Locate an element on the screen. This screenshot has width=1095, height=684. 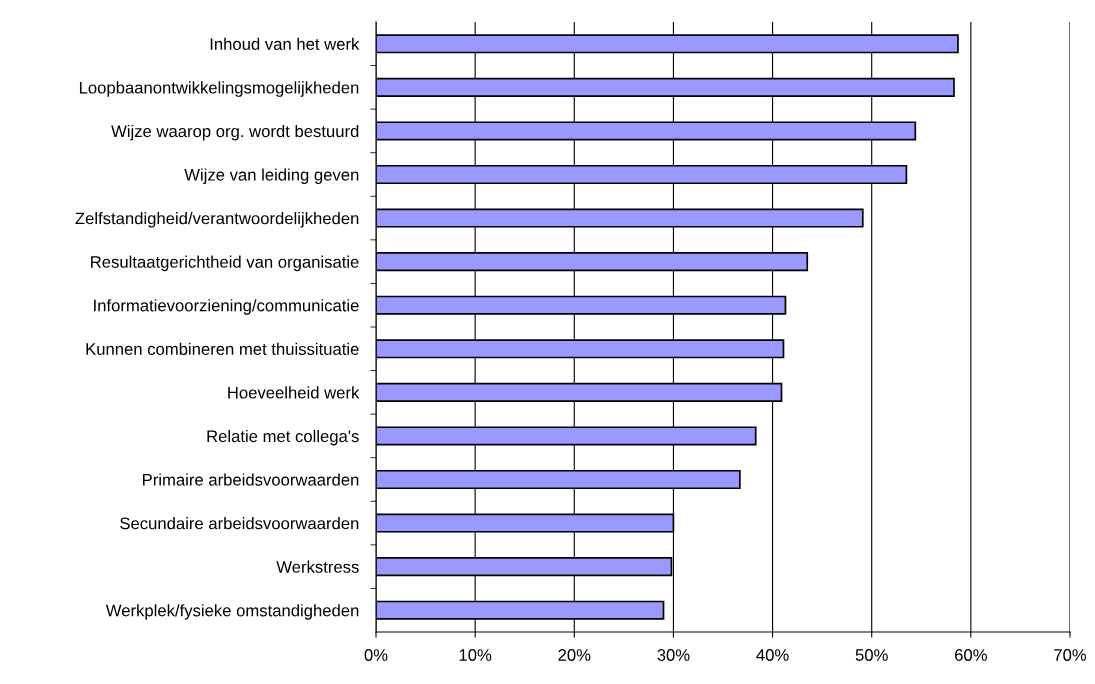
y-tick-label: Primaire arbeidsvoorwaarden is located at coordinates (251, 479).